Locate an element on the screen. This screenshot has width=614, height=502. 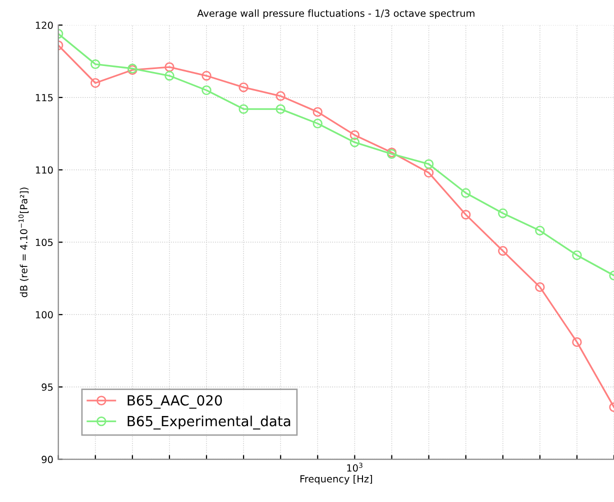
y-tick-label: 115 is located at coordinates (44, 98).